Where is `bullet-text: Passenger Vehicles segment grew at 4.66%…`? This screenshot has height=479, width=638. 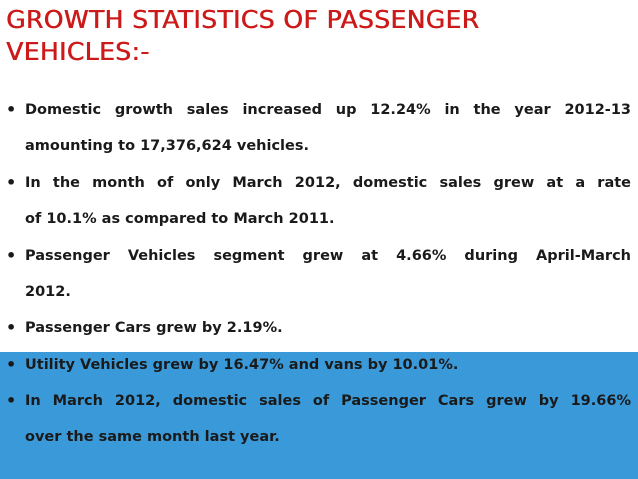
bullet-text: Passenger Vehicles segment grew at 4.66%… is located at coordinates (328, 274).